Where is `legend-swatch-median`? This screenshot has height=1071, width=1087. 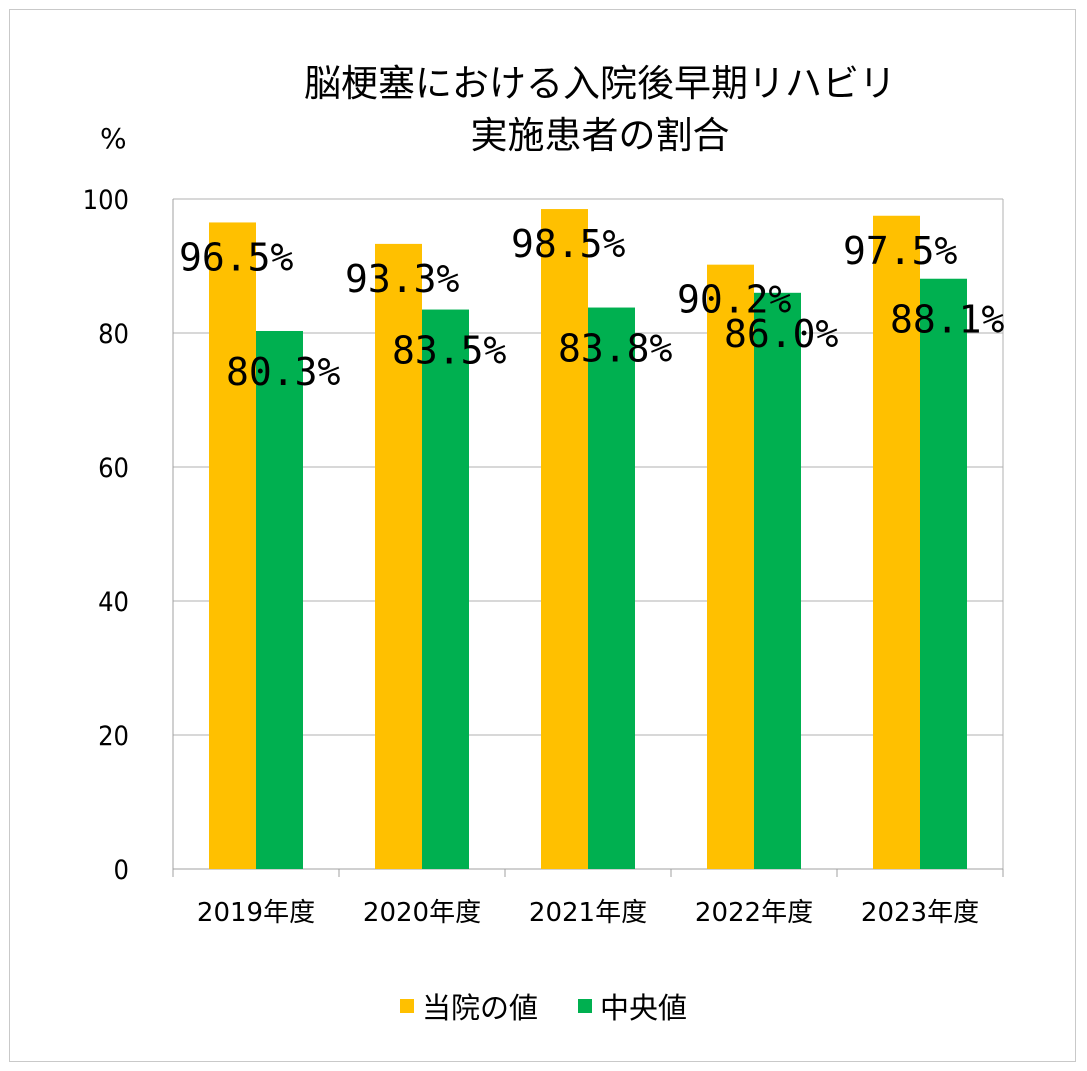 legend-swatch-median is located at coordinates (585, 1006).